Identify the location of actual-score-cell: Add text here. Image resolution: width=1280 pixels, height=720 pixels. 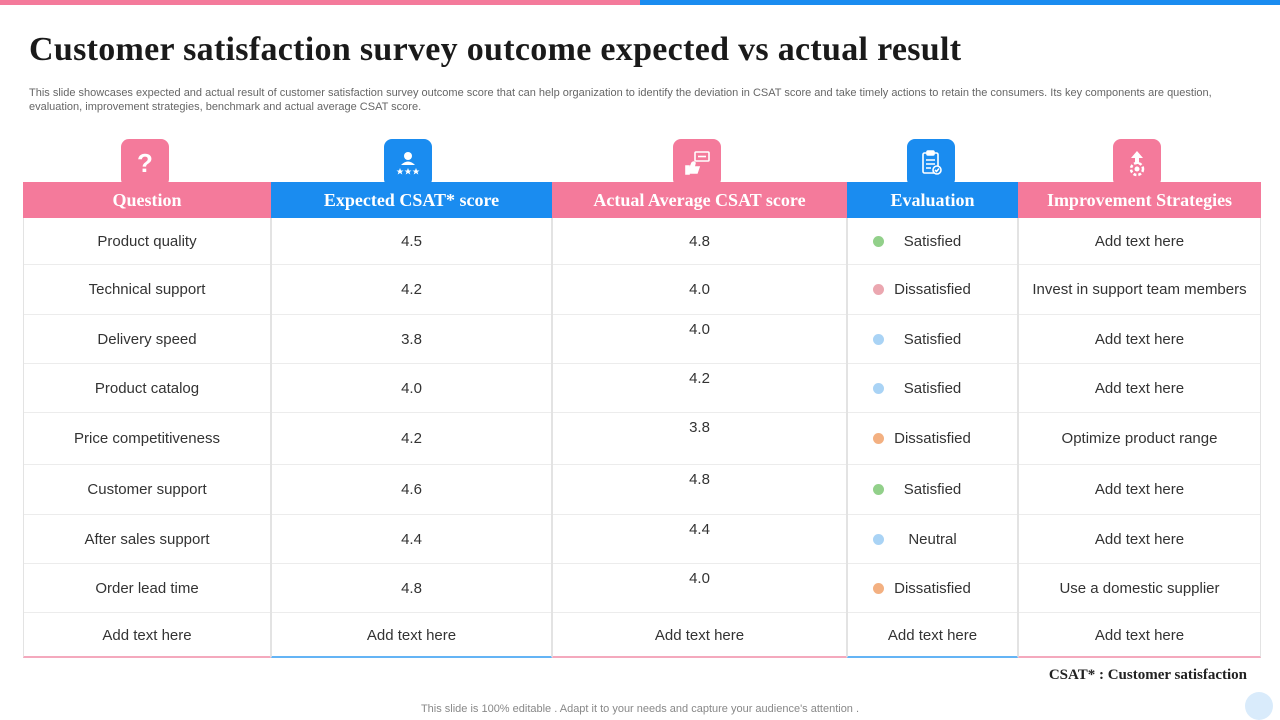
(699, 635).